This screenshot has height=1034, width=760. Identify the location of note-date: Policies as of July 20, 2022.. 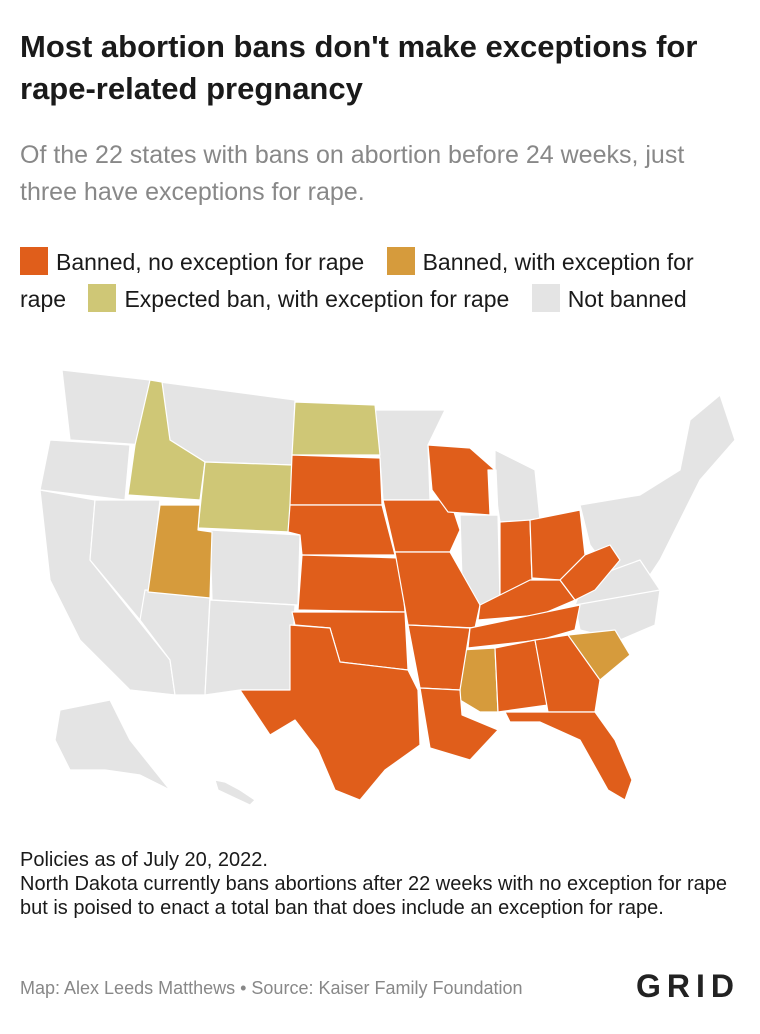
(144, 860).